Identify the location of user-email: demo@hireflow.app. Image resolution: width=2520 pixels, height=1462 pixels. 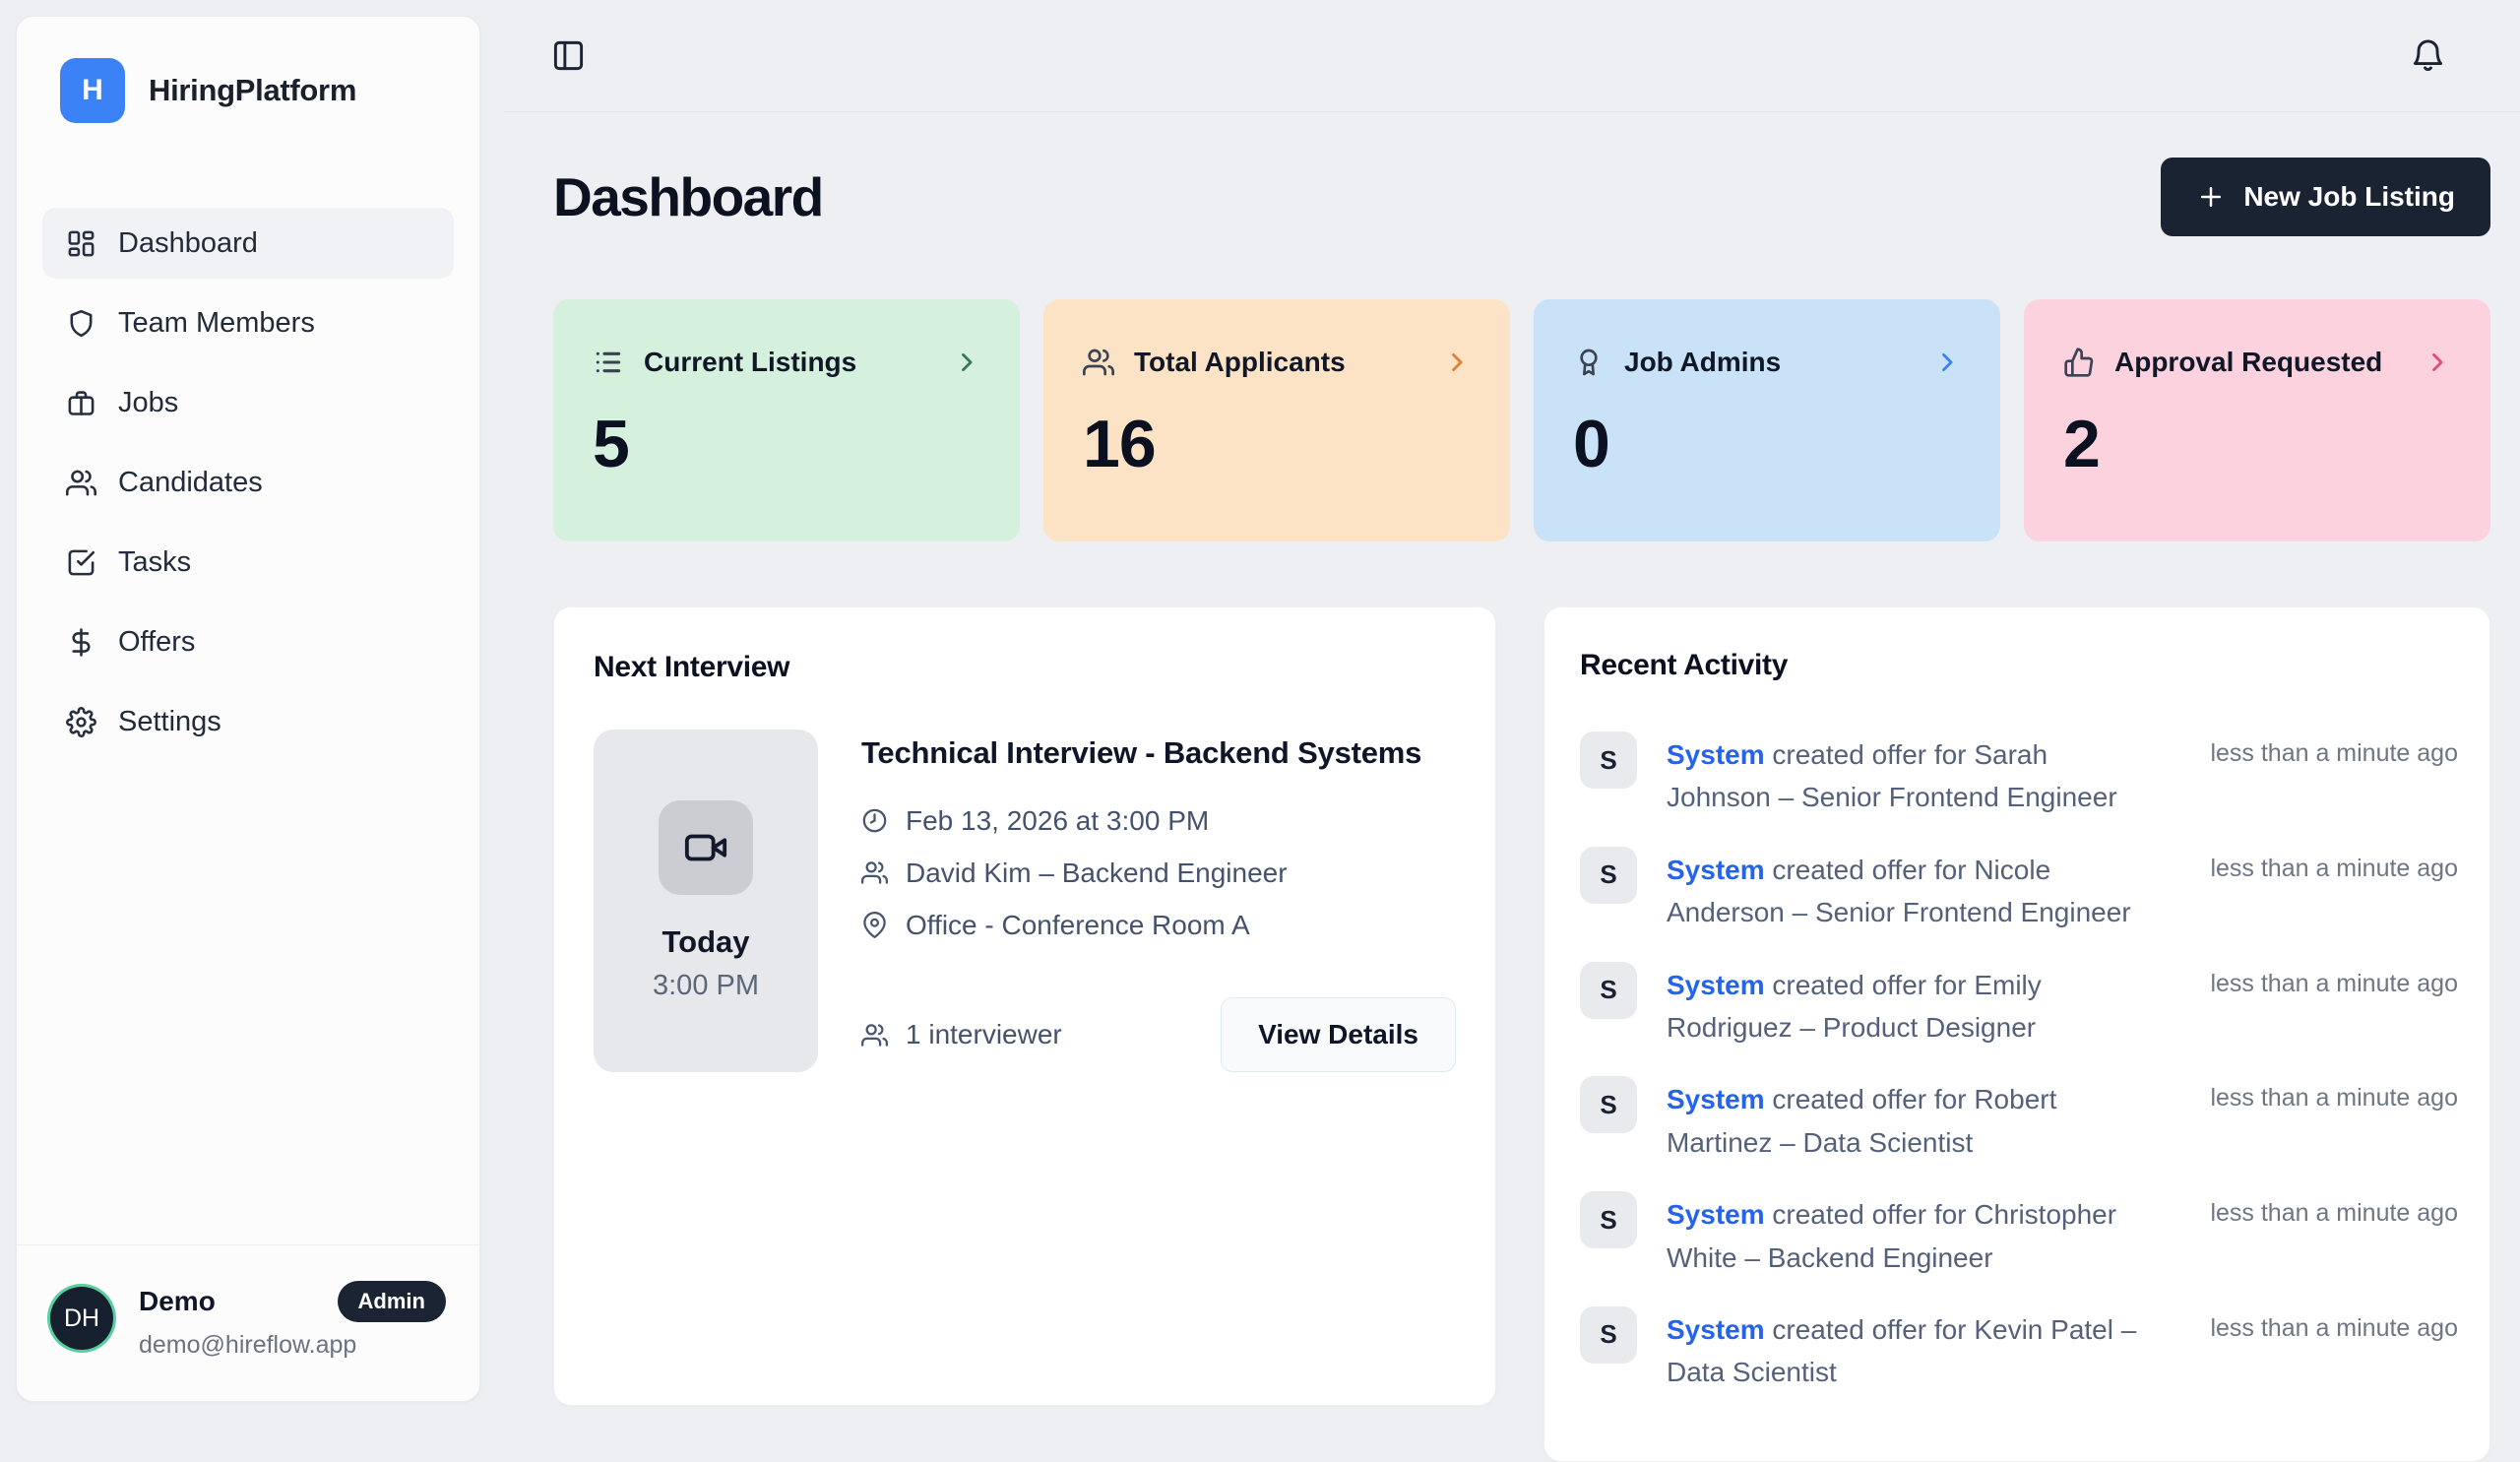
(248, 1345).